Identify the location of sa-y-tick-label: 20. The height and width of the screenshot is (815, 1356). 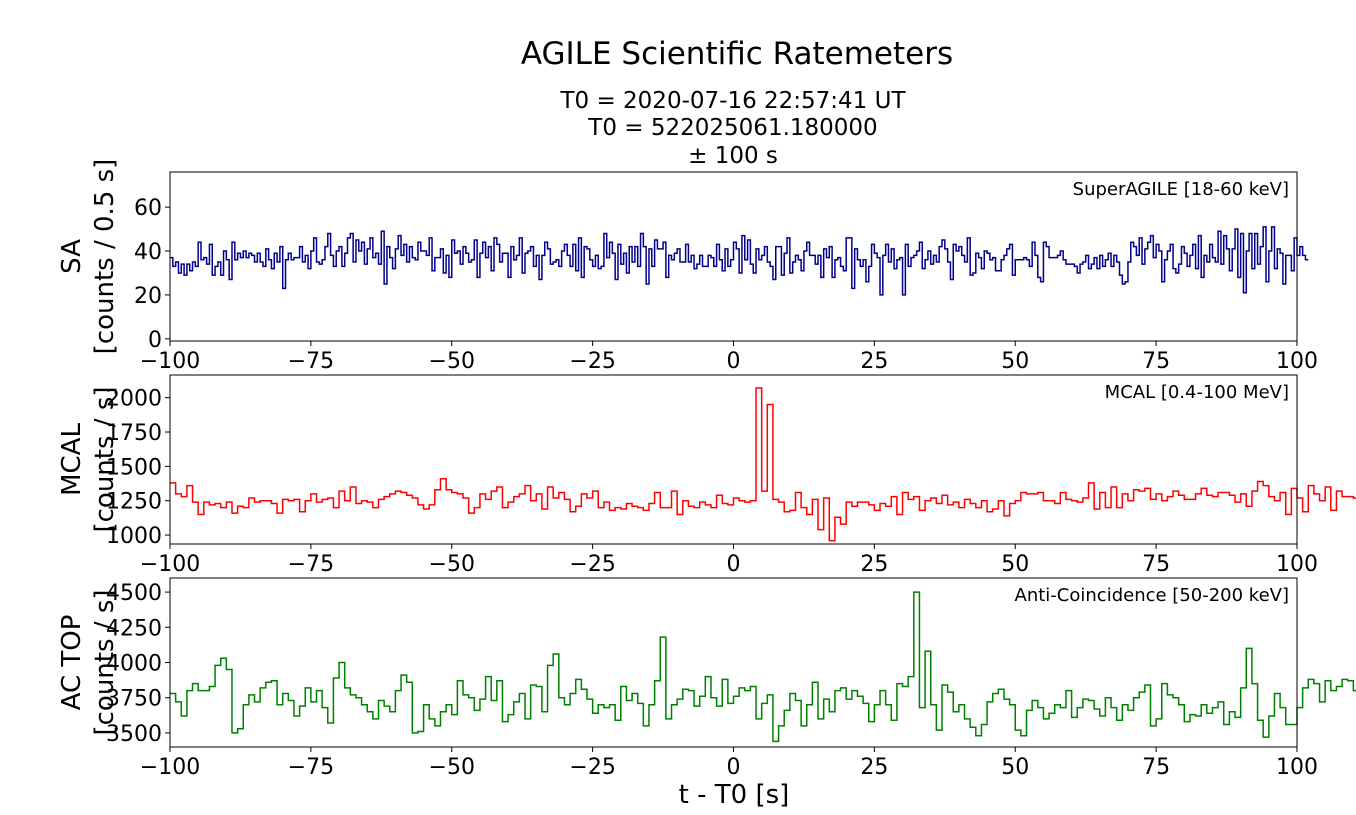
(148, 296).